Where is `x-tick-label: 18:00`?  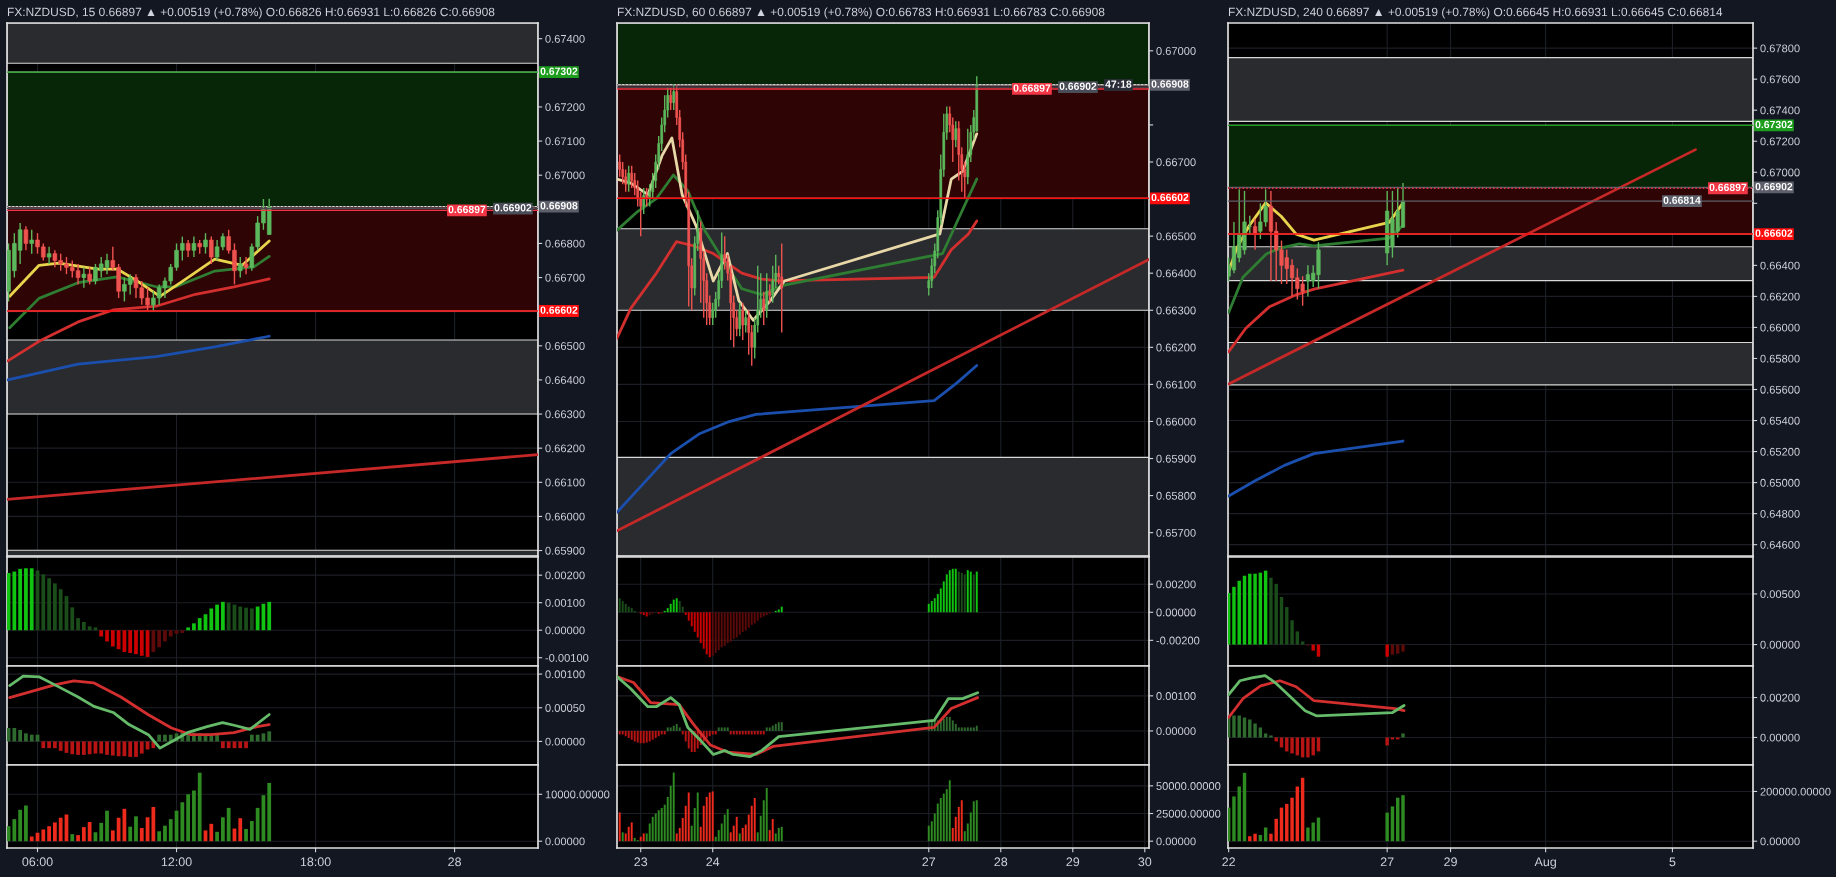 x-tick-label: 18:00 is located at coordinates (315, 862).